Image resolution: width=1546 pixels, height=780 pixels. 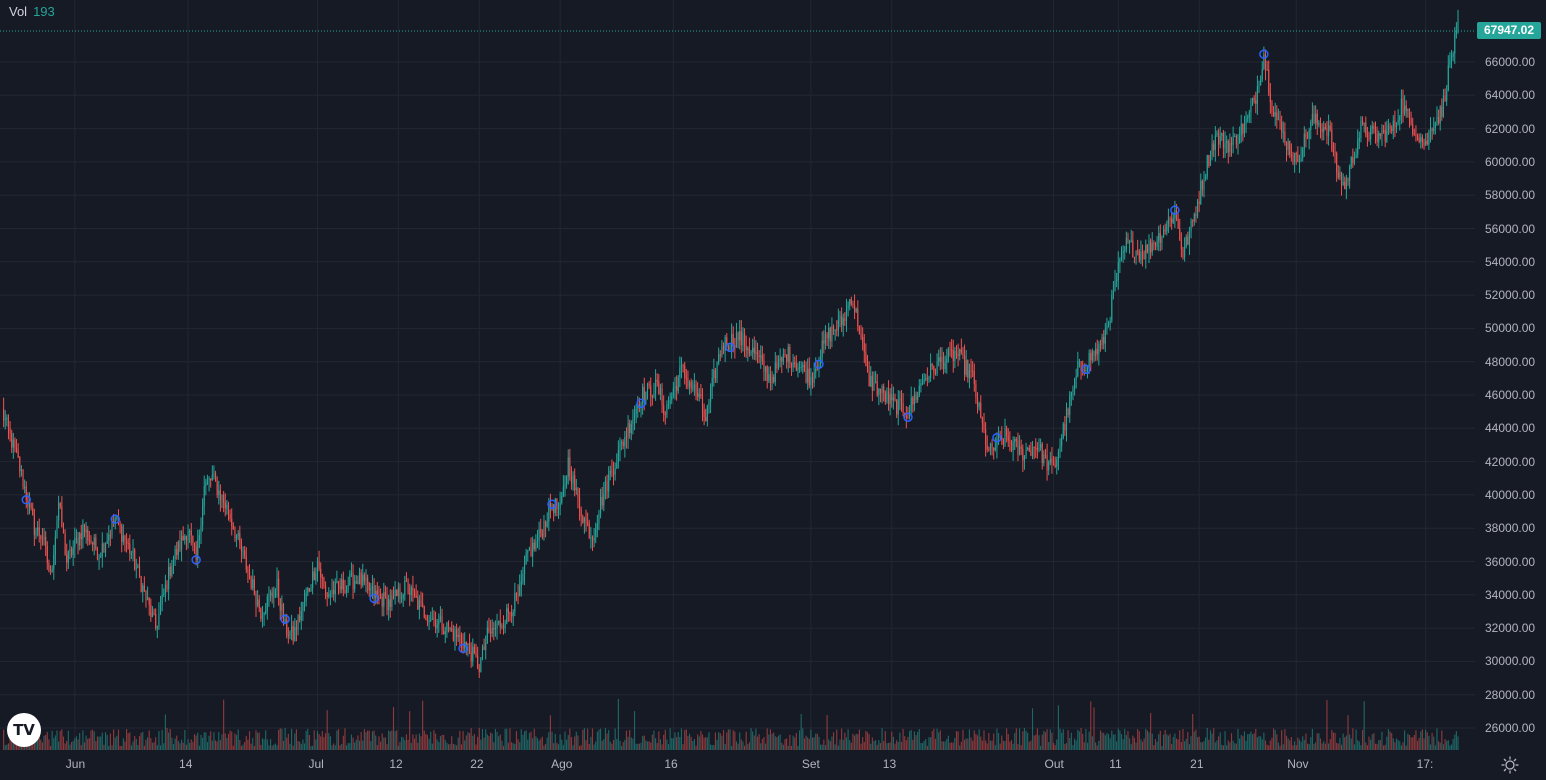 I want to click on price-tick-label: 26000.00, so click(x=1510, y=728).